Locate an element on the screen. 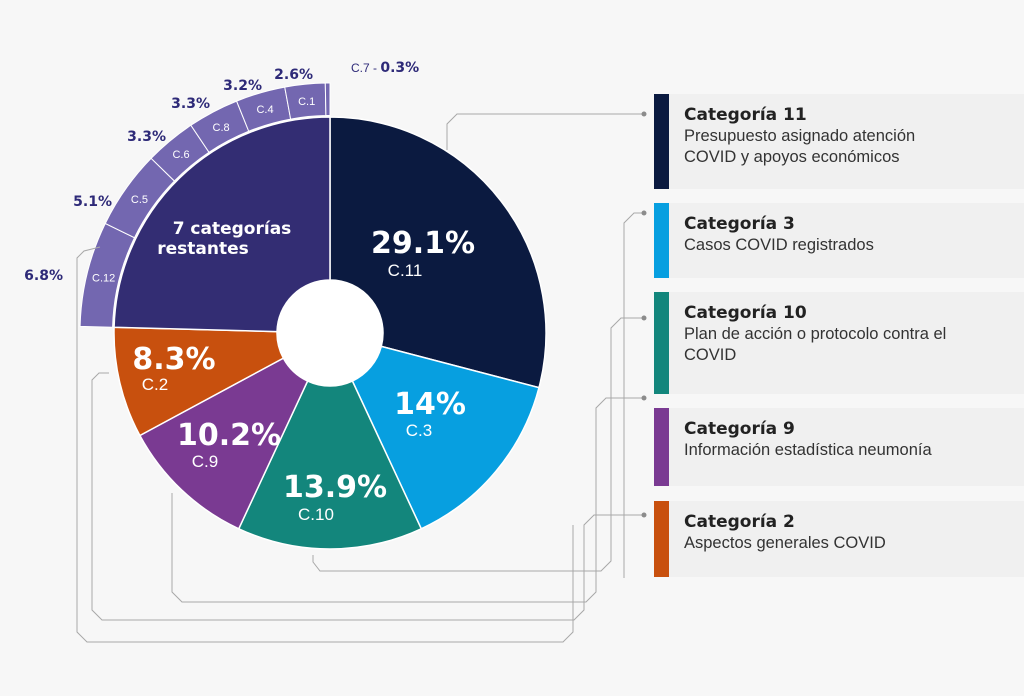  slice-value-label-c10: 13.9% is located at coordinates (335, 487).